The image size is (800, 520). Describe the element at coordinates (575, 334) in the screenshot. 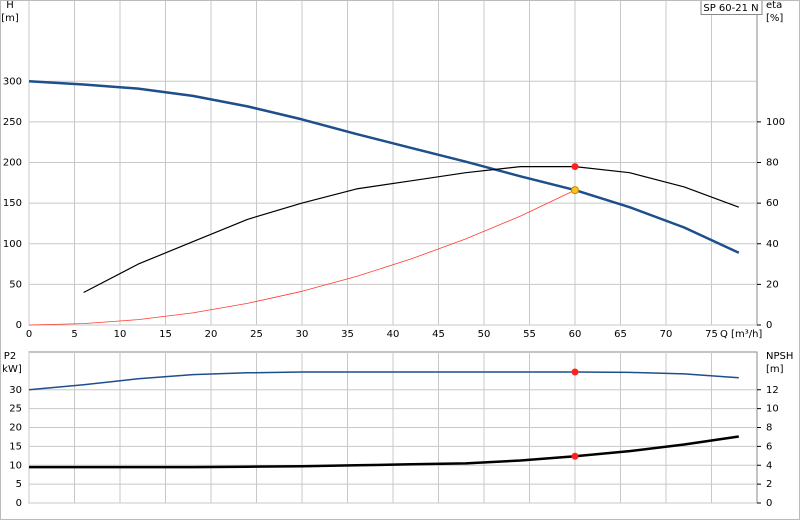

I see `x-tick-label: 60` at that location.